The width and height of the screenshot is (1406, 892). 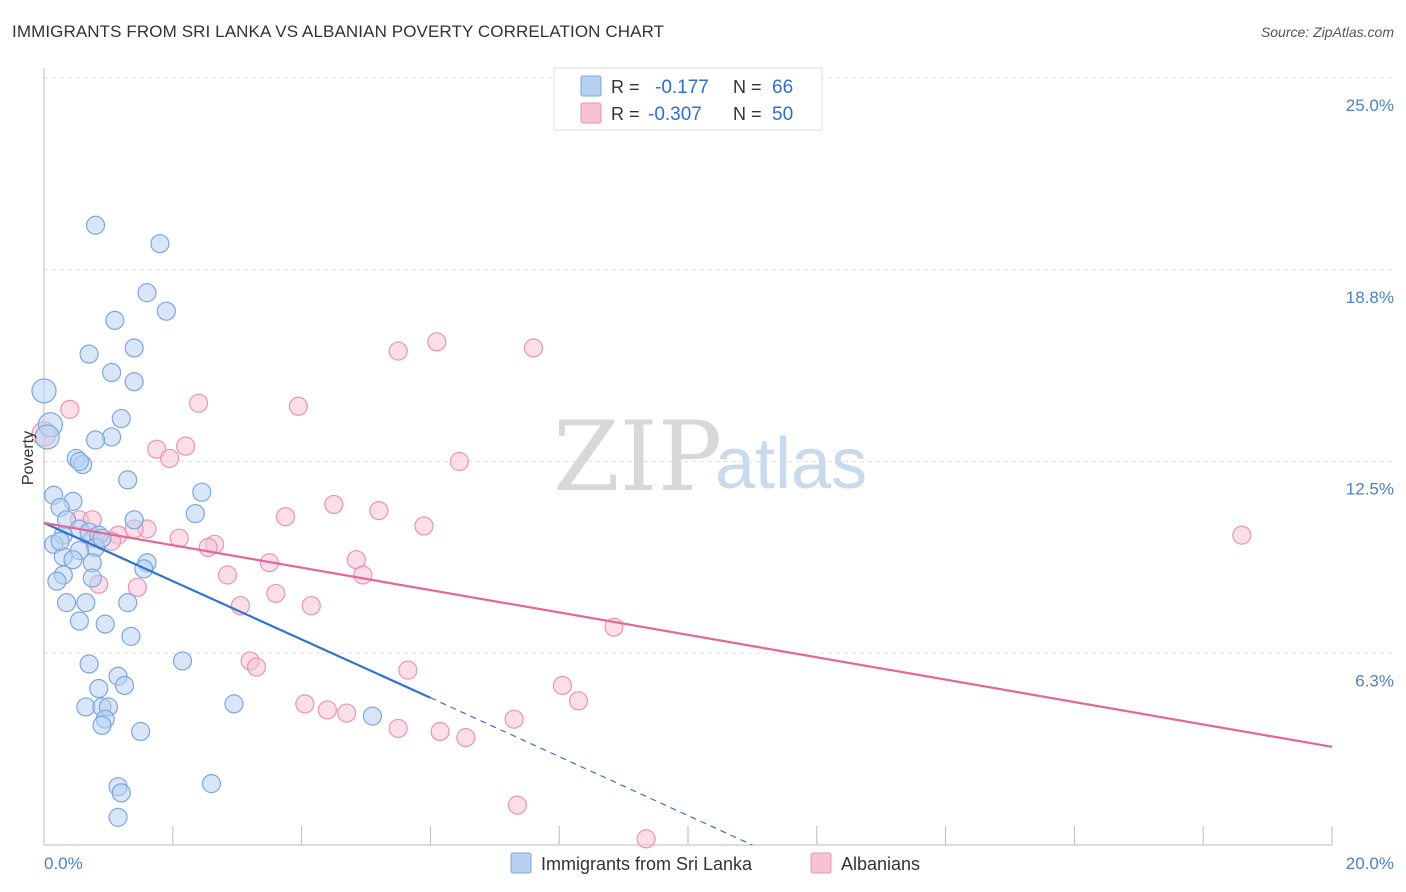 What do you see at coordinates (591, 113) in the screenshot?
I see `legend-swatch-pink` at bounding box center [591, 113].